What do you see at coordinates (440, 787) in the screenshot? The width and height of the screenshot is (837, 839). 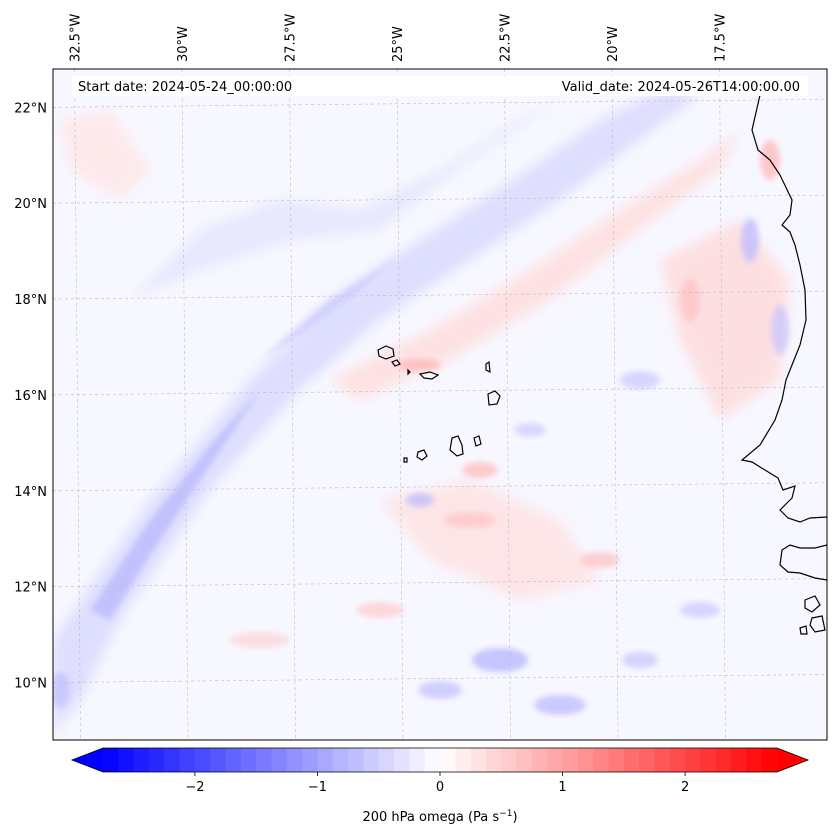 I see `colorbar-tick-label: 0` at bounding box center [440, 787].